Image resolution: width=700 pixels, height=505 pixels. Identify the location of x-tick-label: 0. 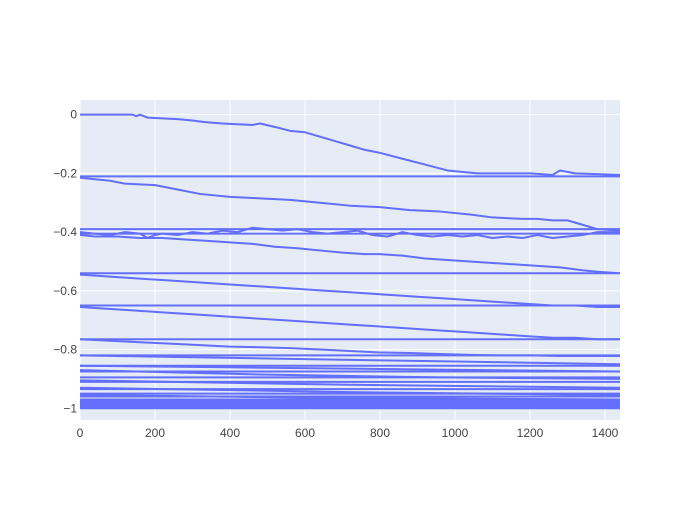
(80, 433).